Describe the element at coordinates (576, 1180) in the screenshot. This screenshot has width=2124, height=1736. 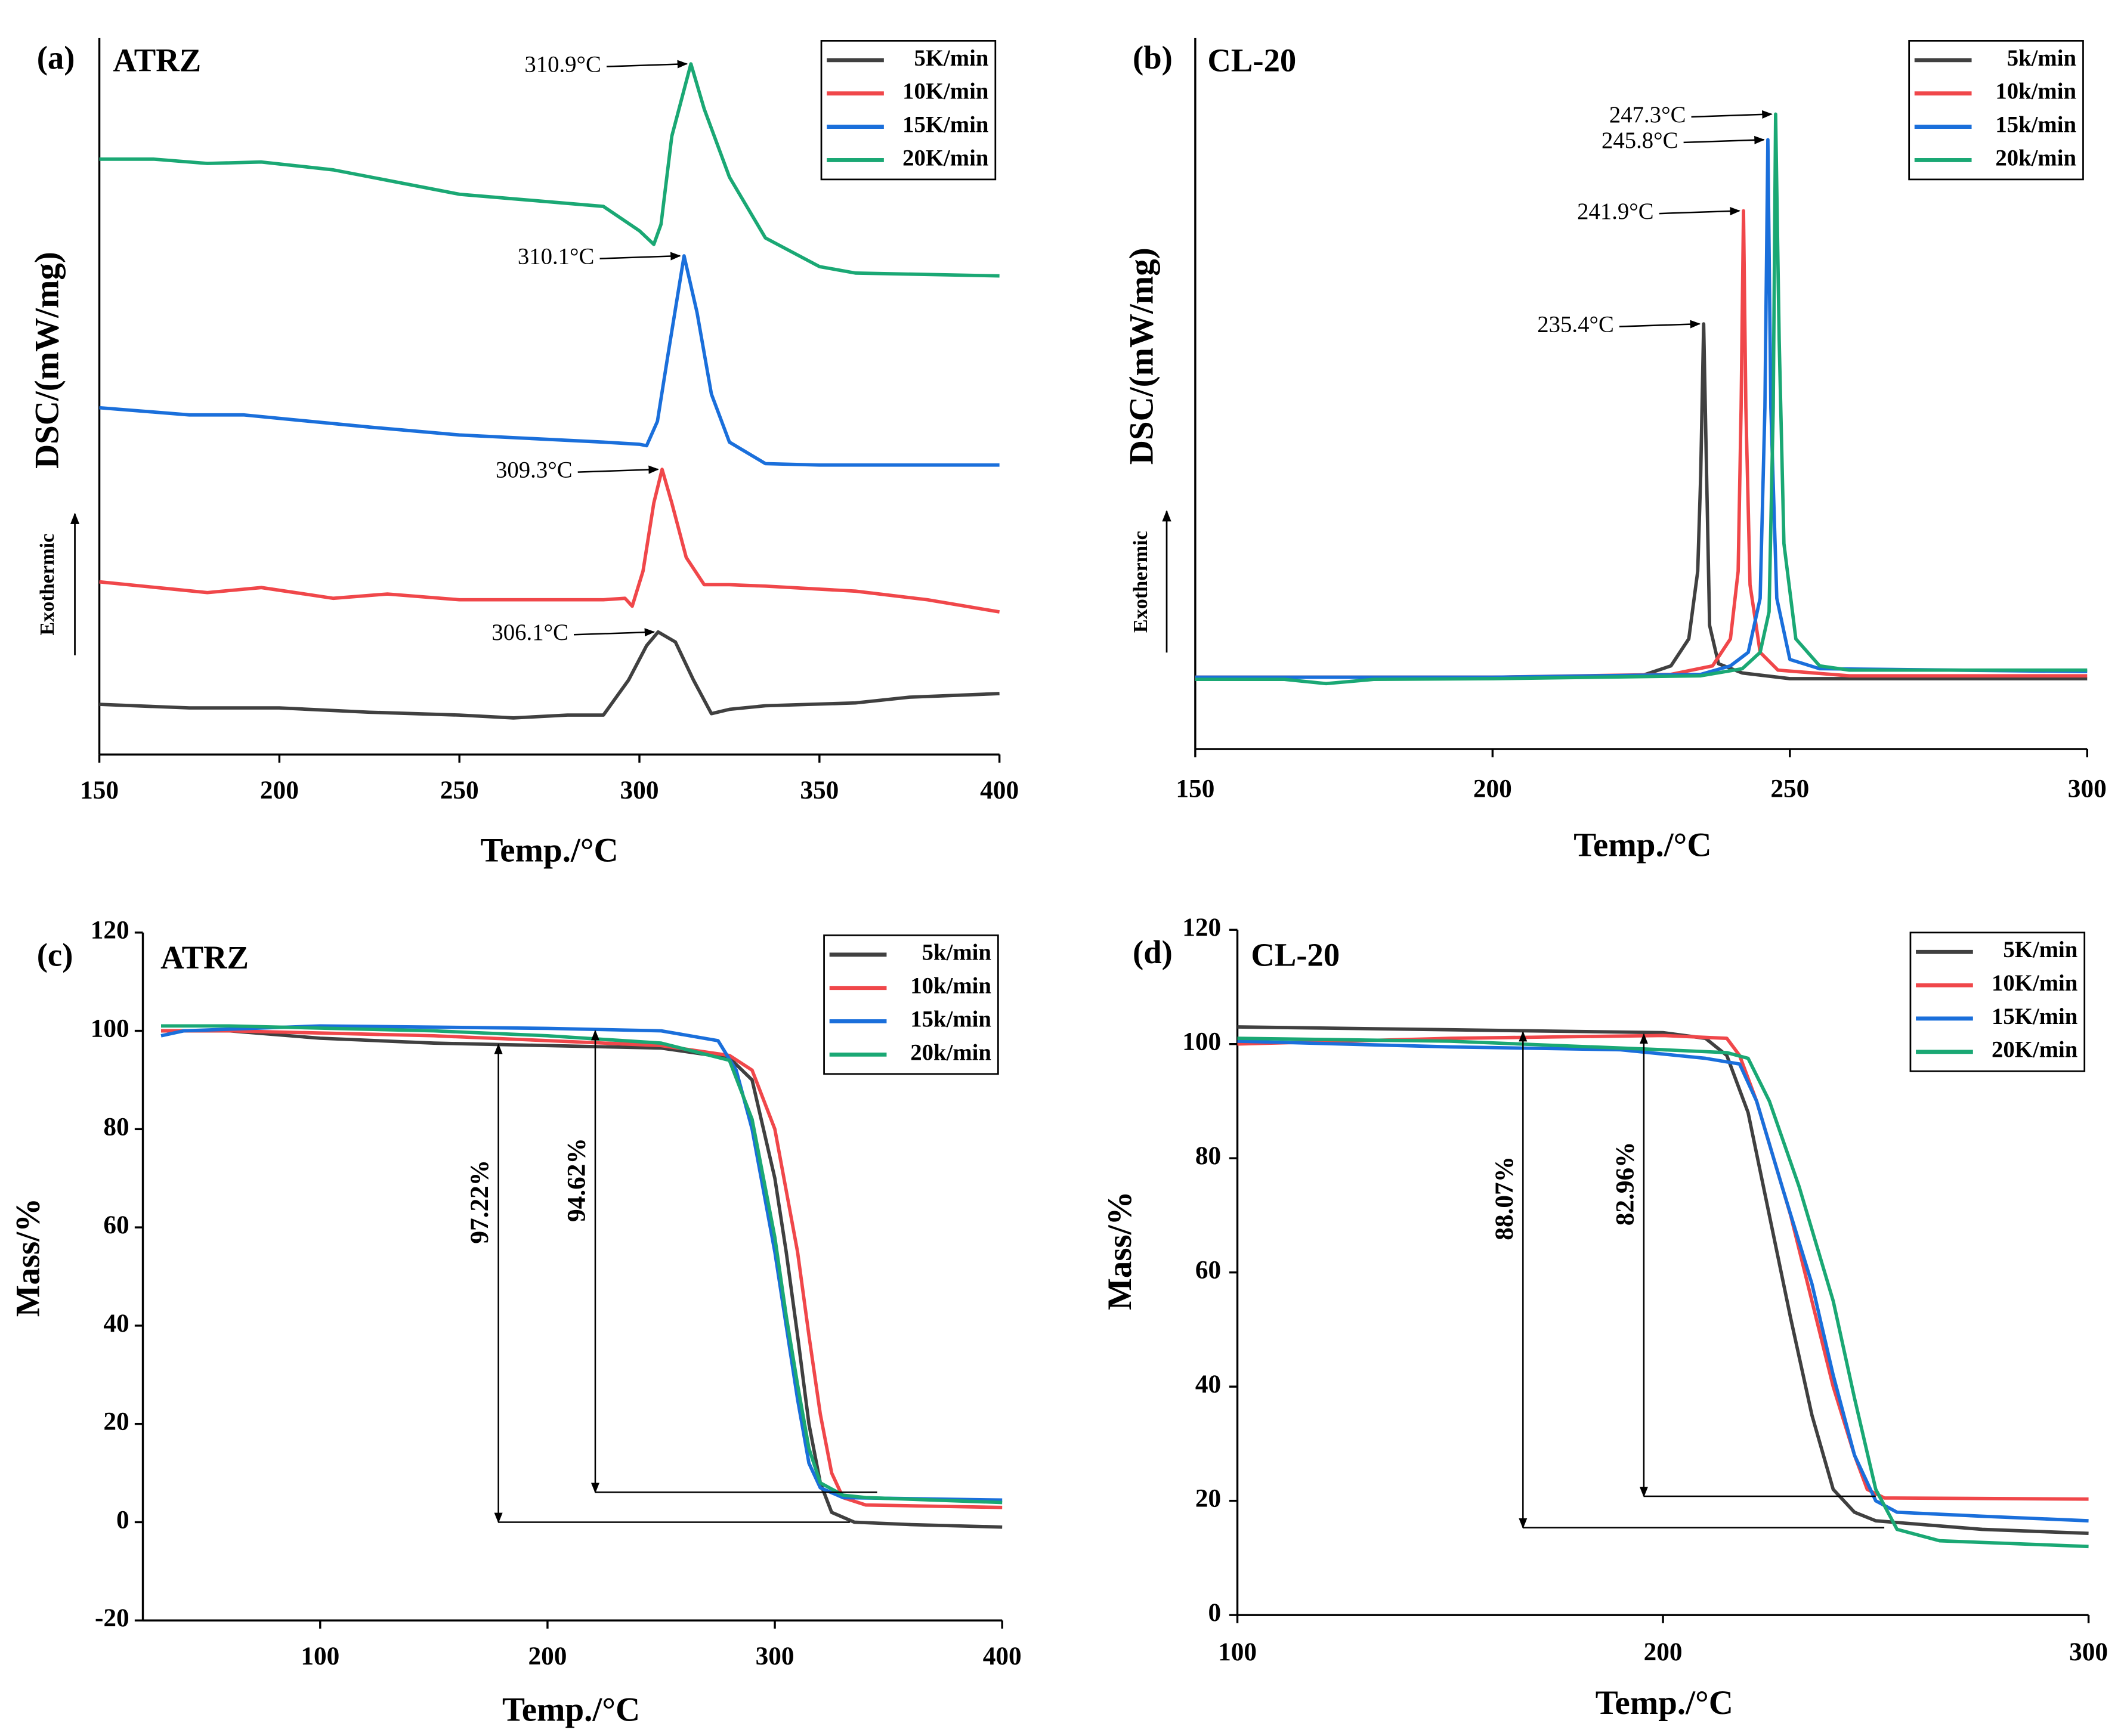
I see `loss-label: 94.62%` at that location.